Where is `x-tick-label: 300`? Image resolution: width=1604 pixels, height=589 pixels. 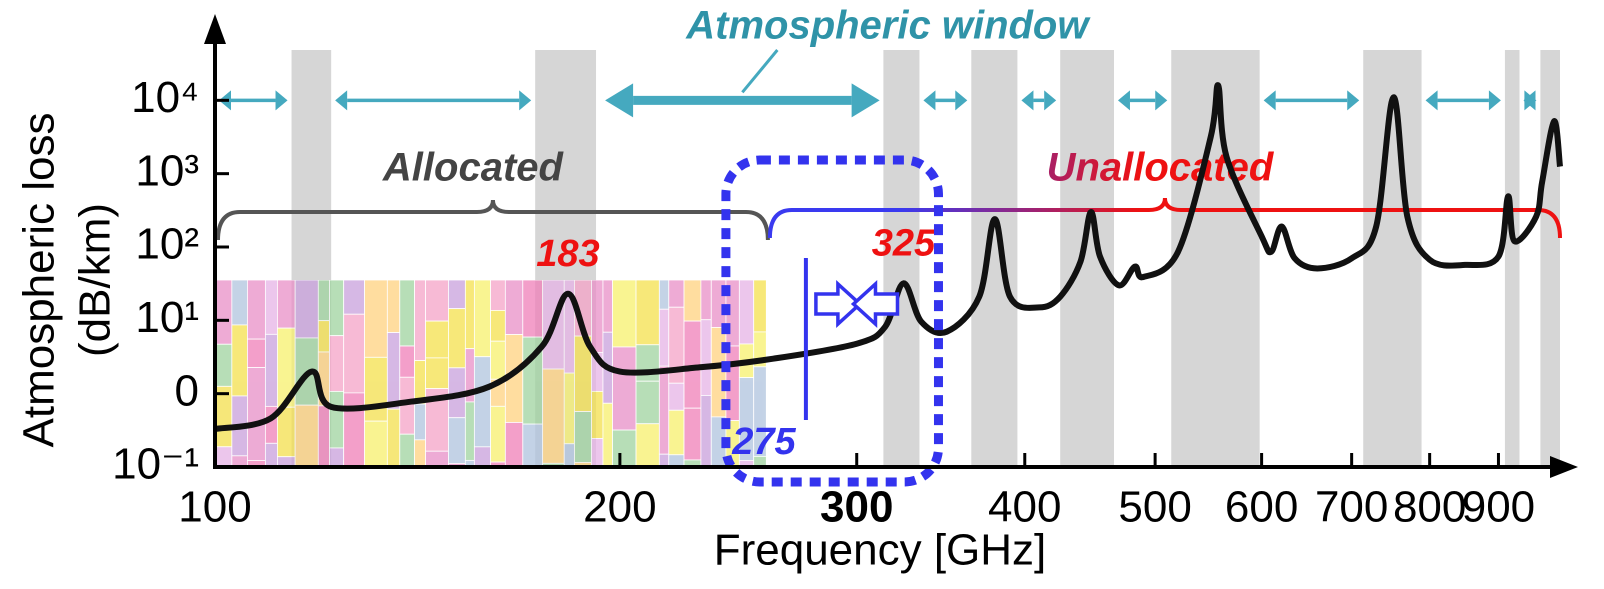
x-tick-label: 300 is located at coordinates (856, 507).